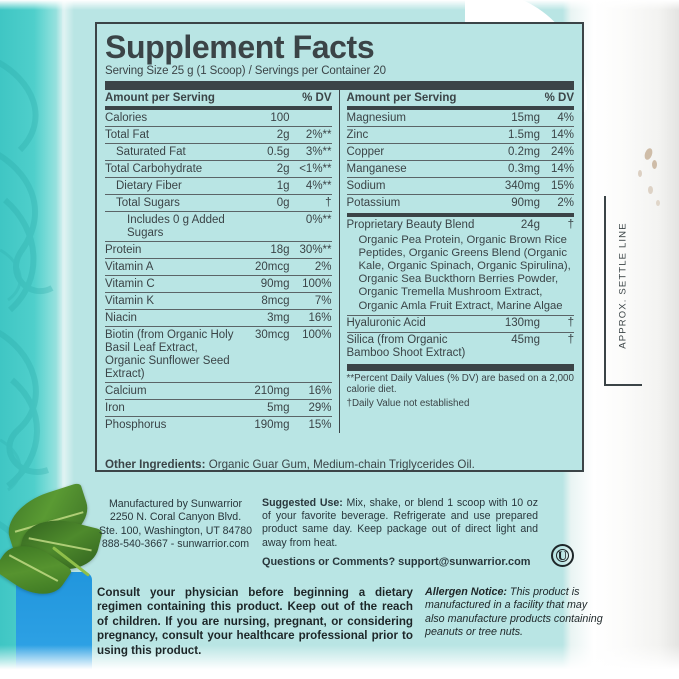  Describe the element at coordinates (376, 117) in the screenshot. I see `nutrient-name: Magnesium` at that location.